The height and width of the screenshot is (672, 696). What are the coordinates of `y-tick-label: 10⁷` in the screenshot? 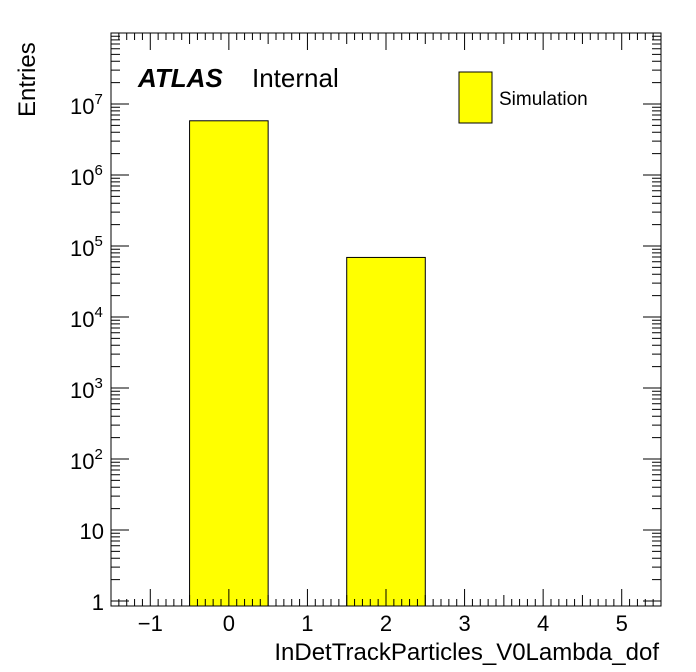 It's located at (86, 105).